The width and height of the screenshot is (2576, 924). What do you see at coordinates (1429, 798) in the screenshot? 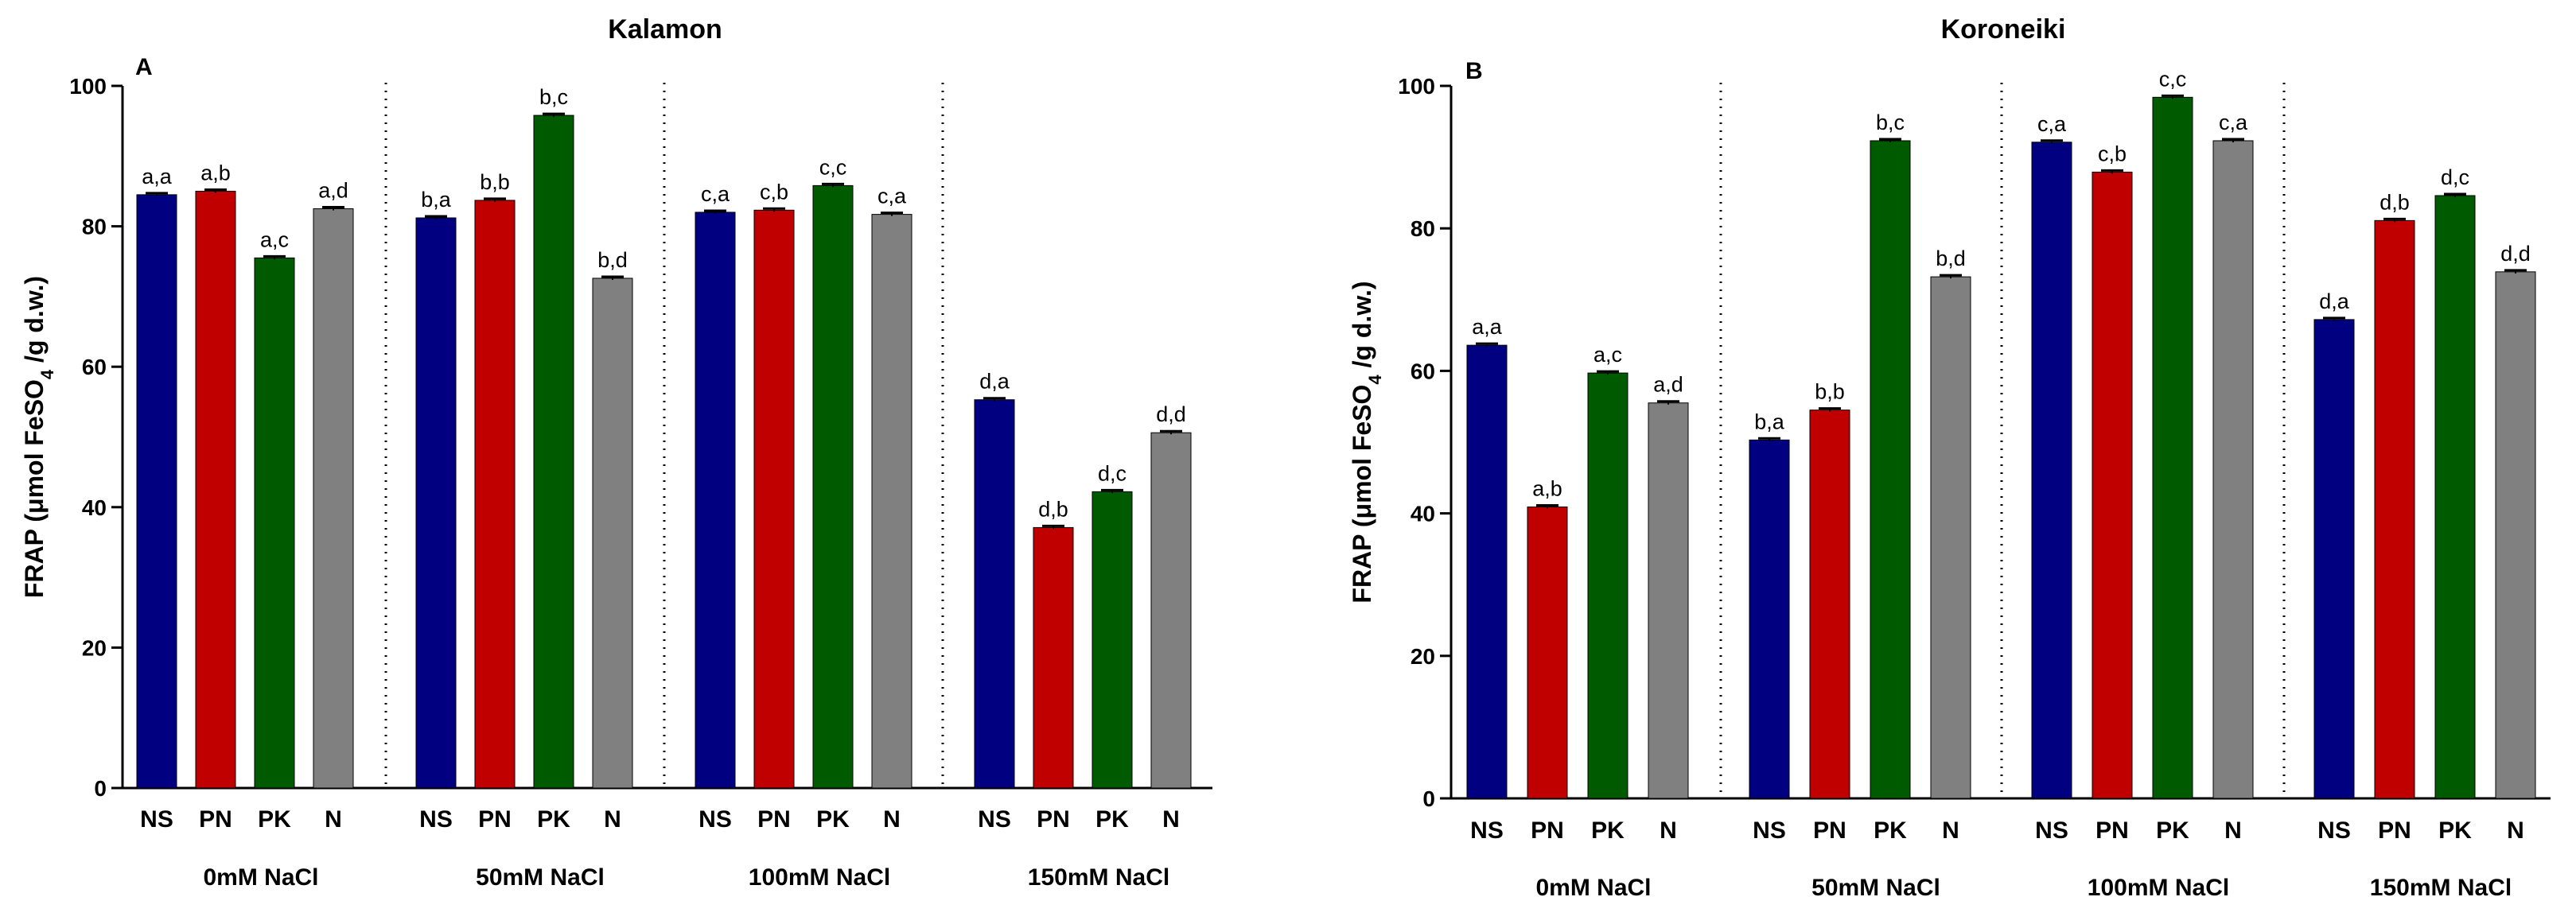
I see `y-tick-label: 0` at bounding box center [1429, 798].